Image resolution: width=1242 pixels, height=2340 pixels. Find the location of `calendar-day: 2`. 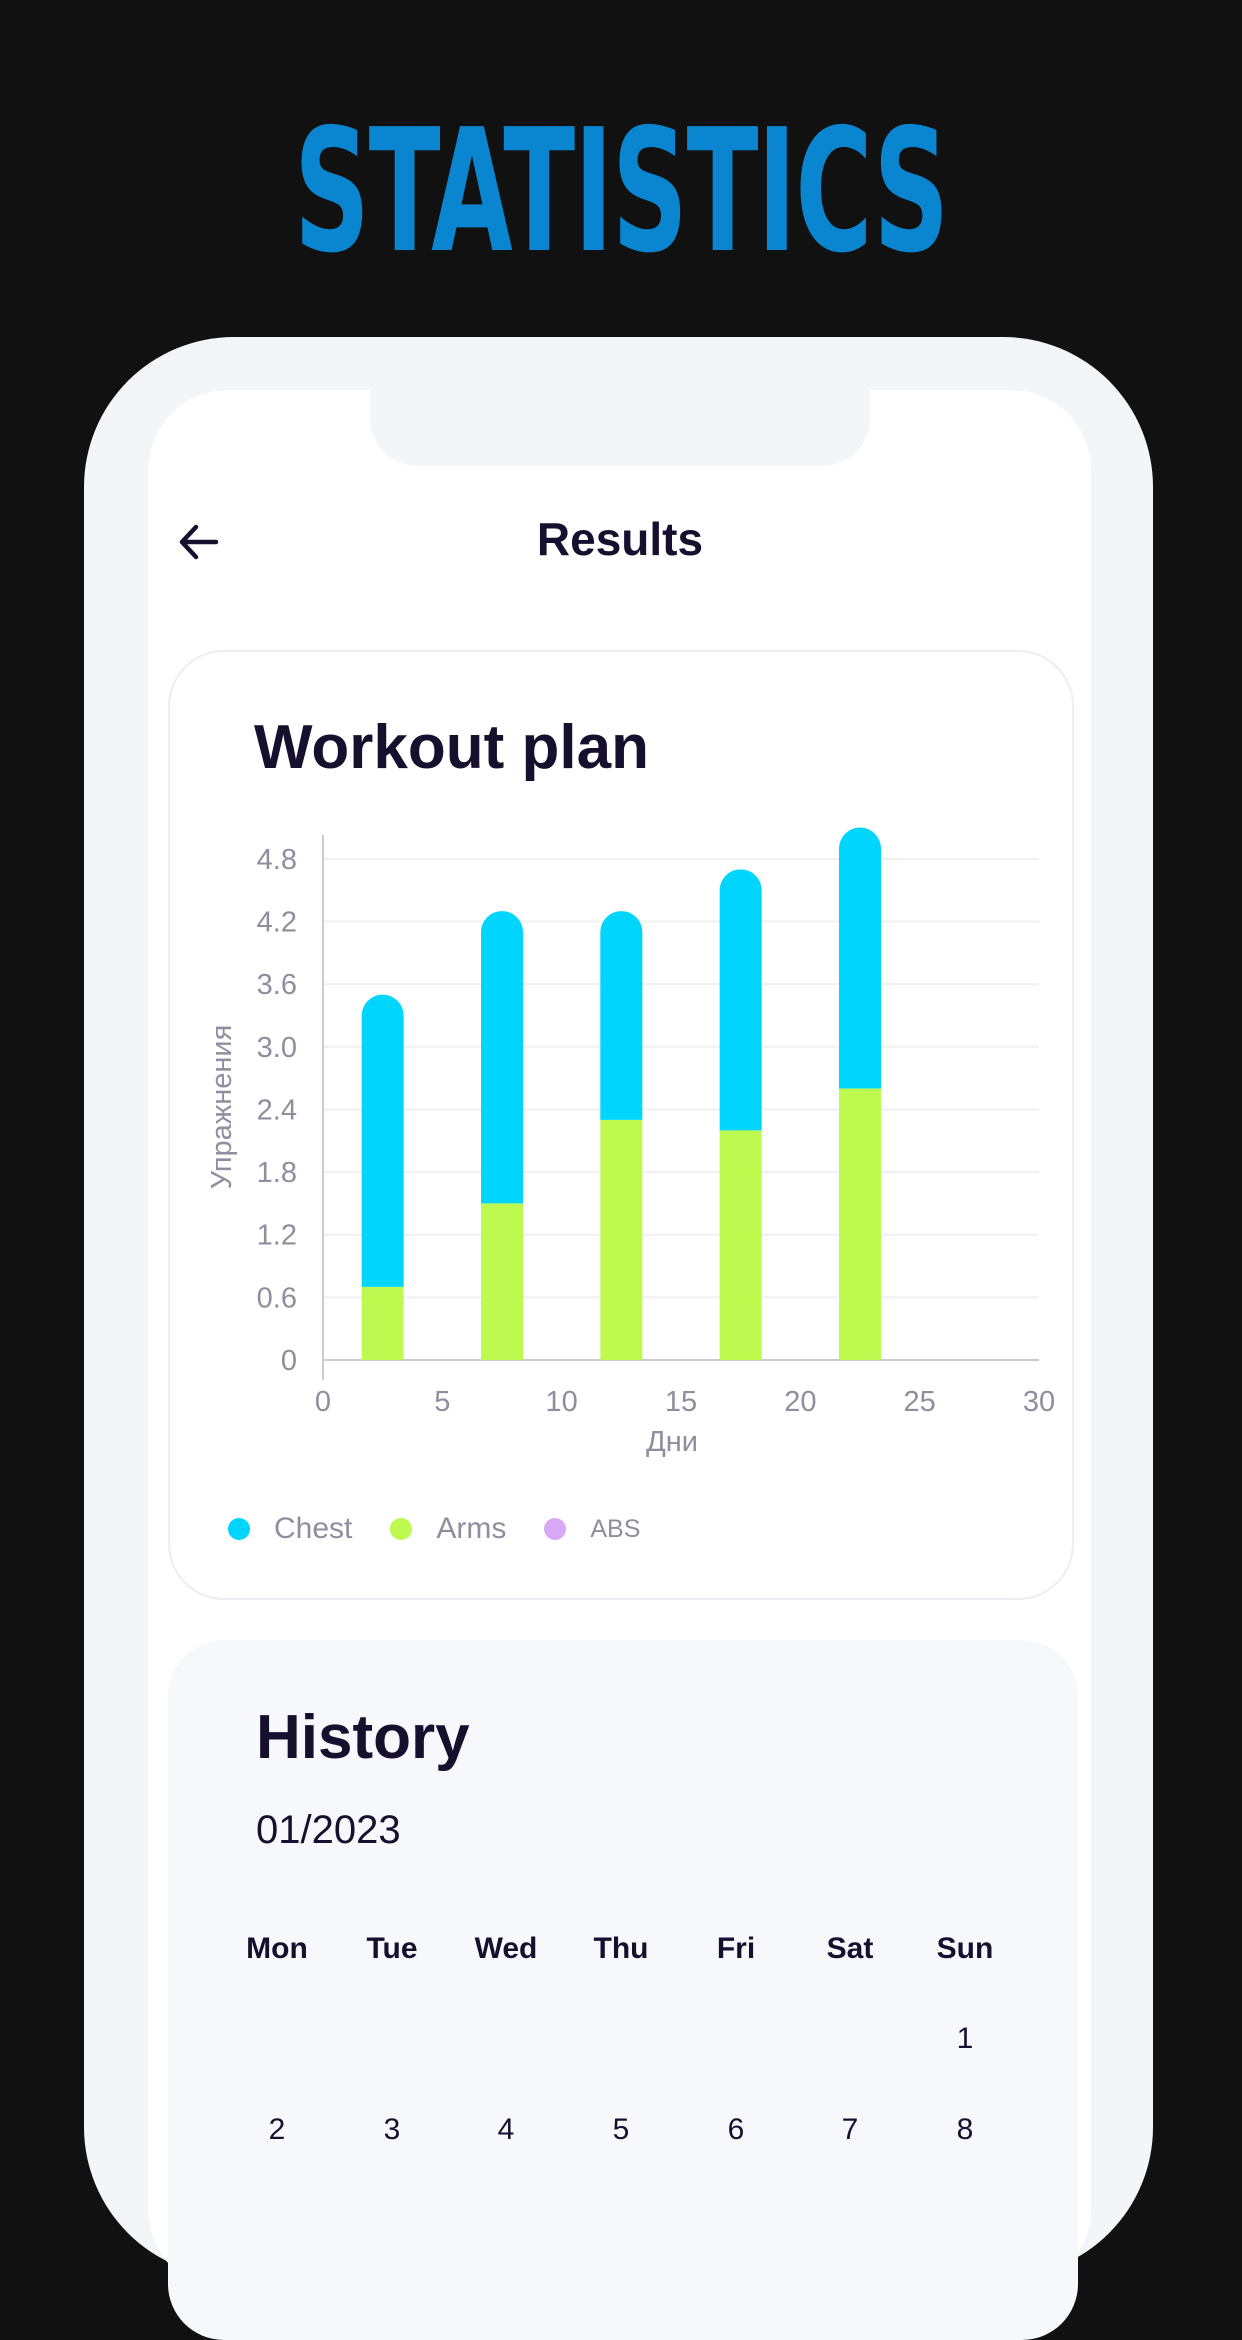

calendar-day: 2 is located at coordinates (277, 2129).